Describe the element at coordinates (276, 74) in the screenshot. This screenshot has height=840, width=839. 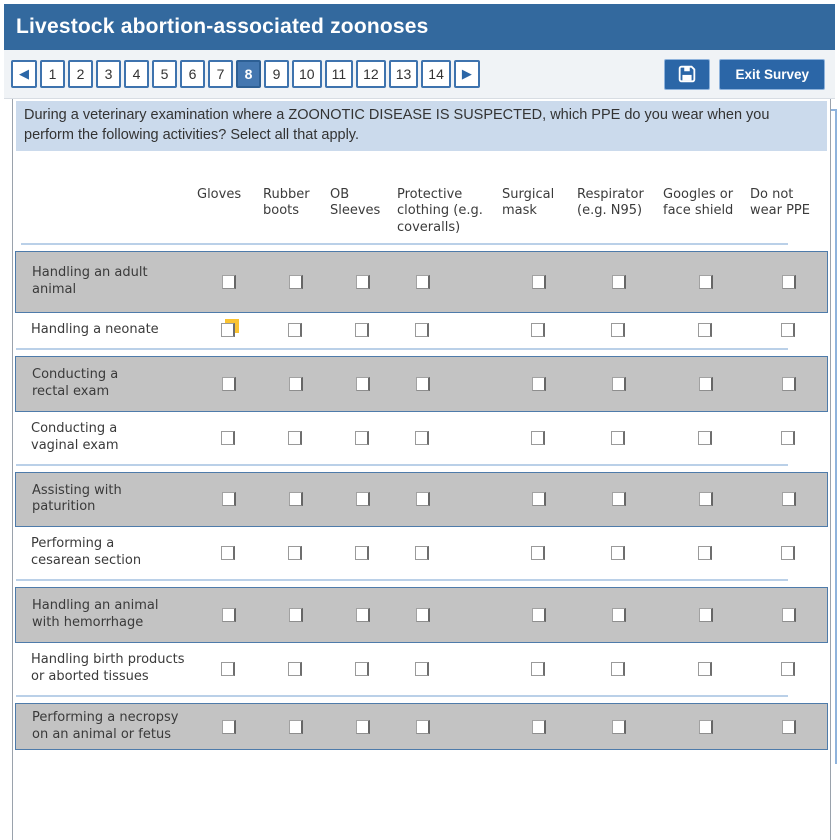
I see `page-button-9: 9` at that location.